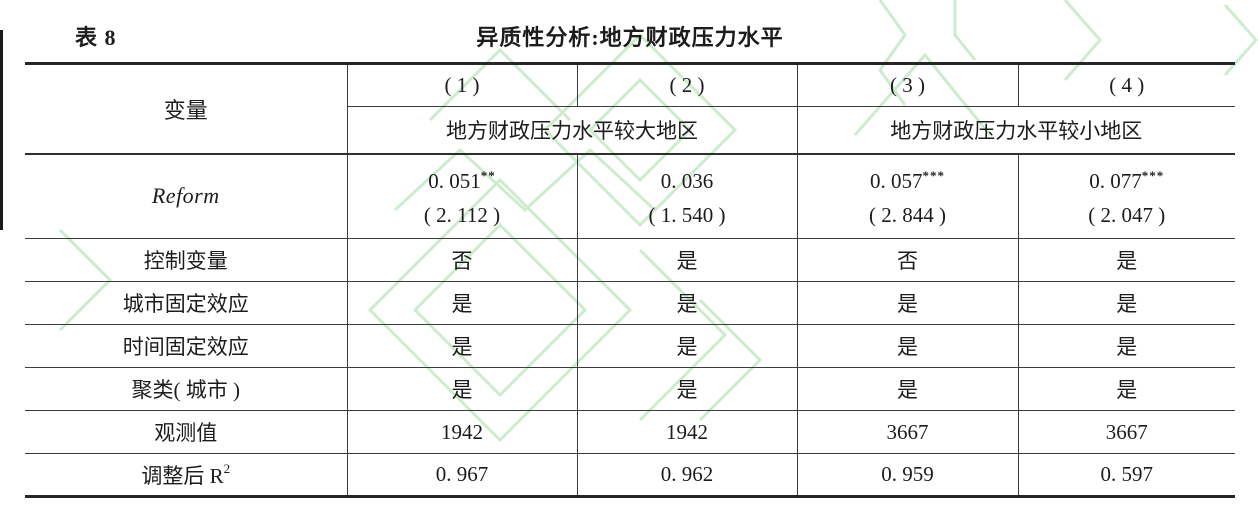 This screenshot has height=520, width=1258. Describe the element at coordinates (186, 432) in the screenshot. I see `row-label: 观测值` at that location.